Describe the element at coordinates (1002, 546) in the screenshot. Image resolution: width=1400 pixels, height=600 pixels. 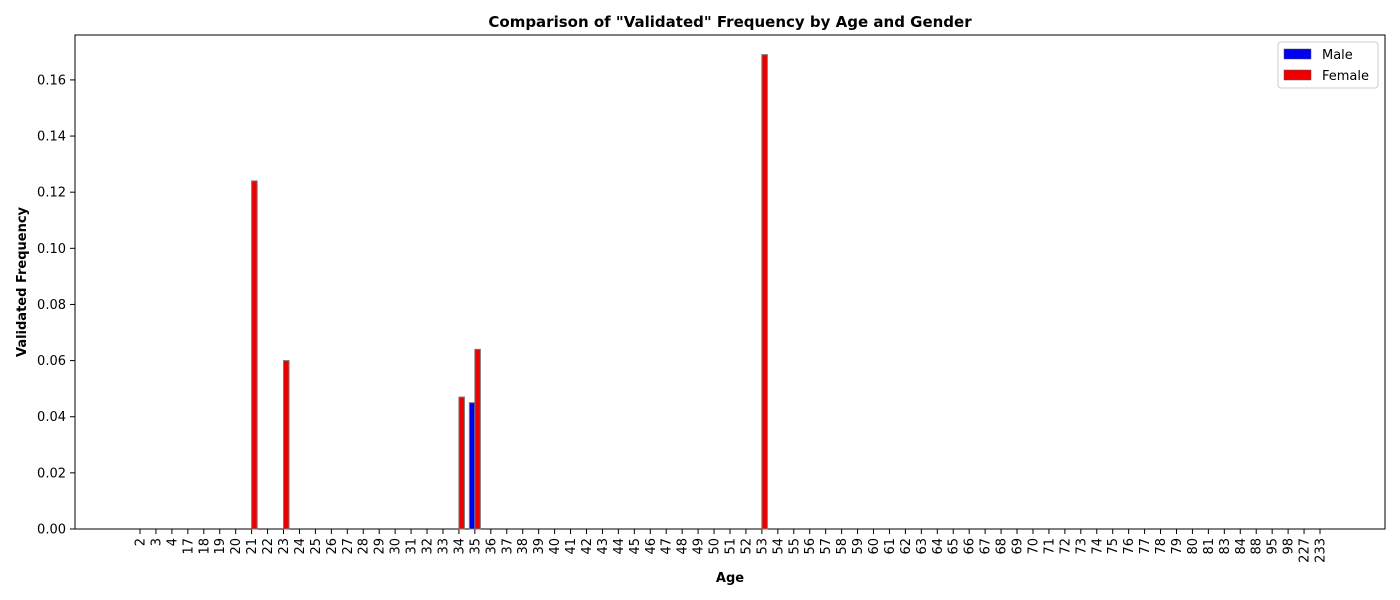
I see `x-tick-label: 68` at that location.